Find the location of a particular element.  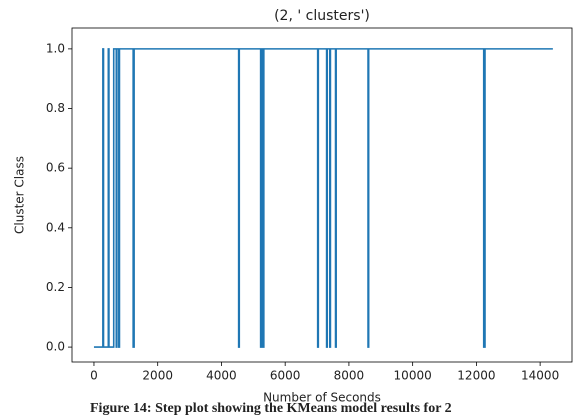

y-tick-label: 0.6 is located at coordinates (55, 168).